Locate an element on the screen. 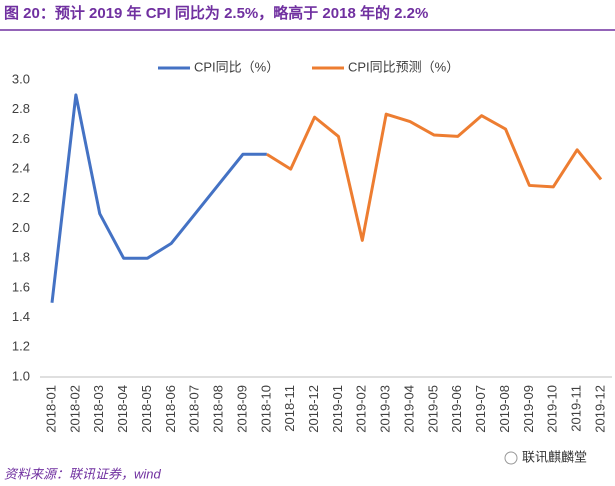 Image resolution: width=615 pixels, height=486 pixels. x-tick-label: 2019-09 is located at coordinates (528, 409).